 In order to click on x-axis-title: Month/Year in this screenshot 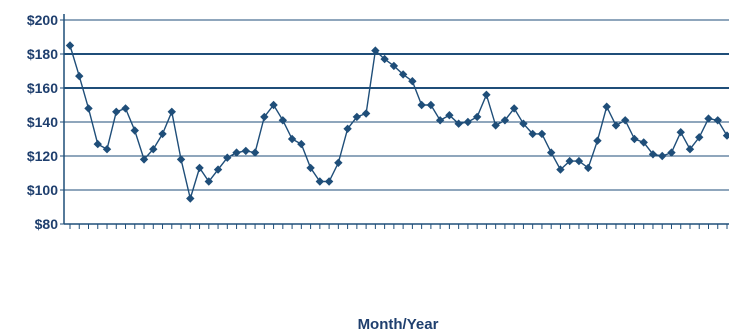, I will do `click(398, 324)`.